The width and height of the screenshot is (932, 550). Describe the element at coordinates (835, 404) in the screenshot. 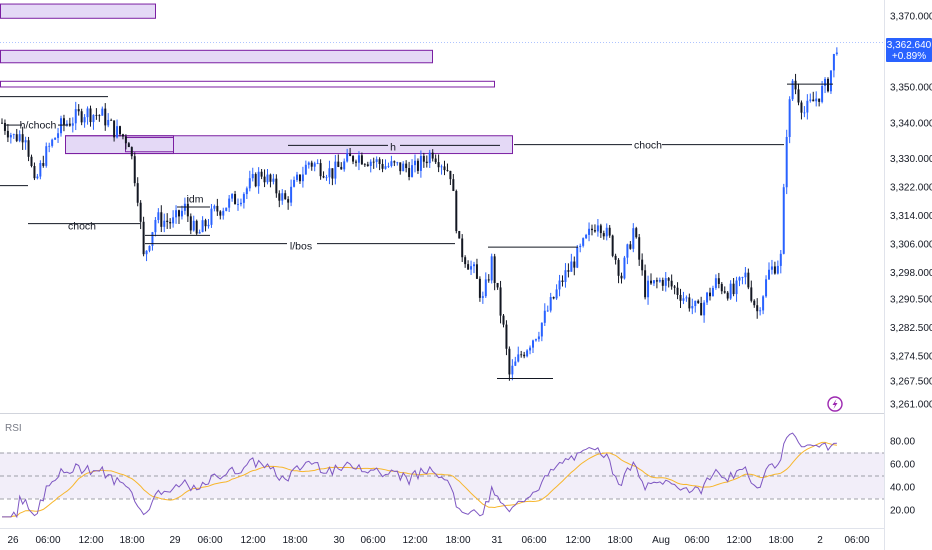

I see `lightning-icon` at that location.